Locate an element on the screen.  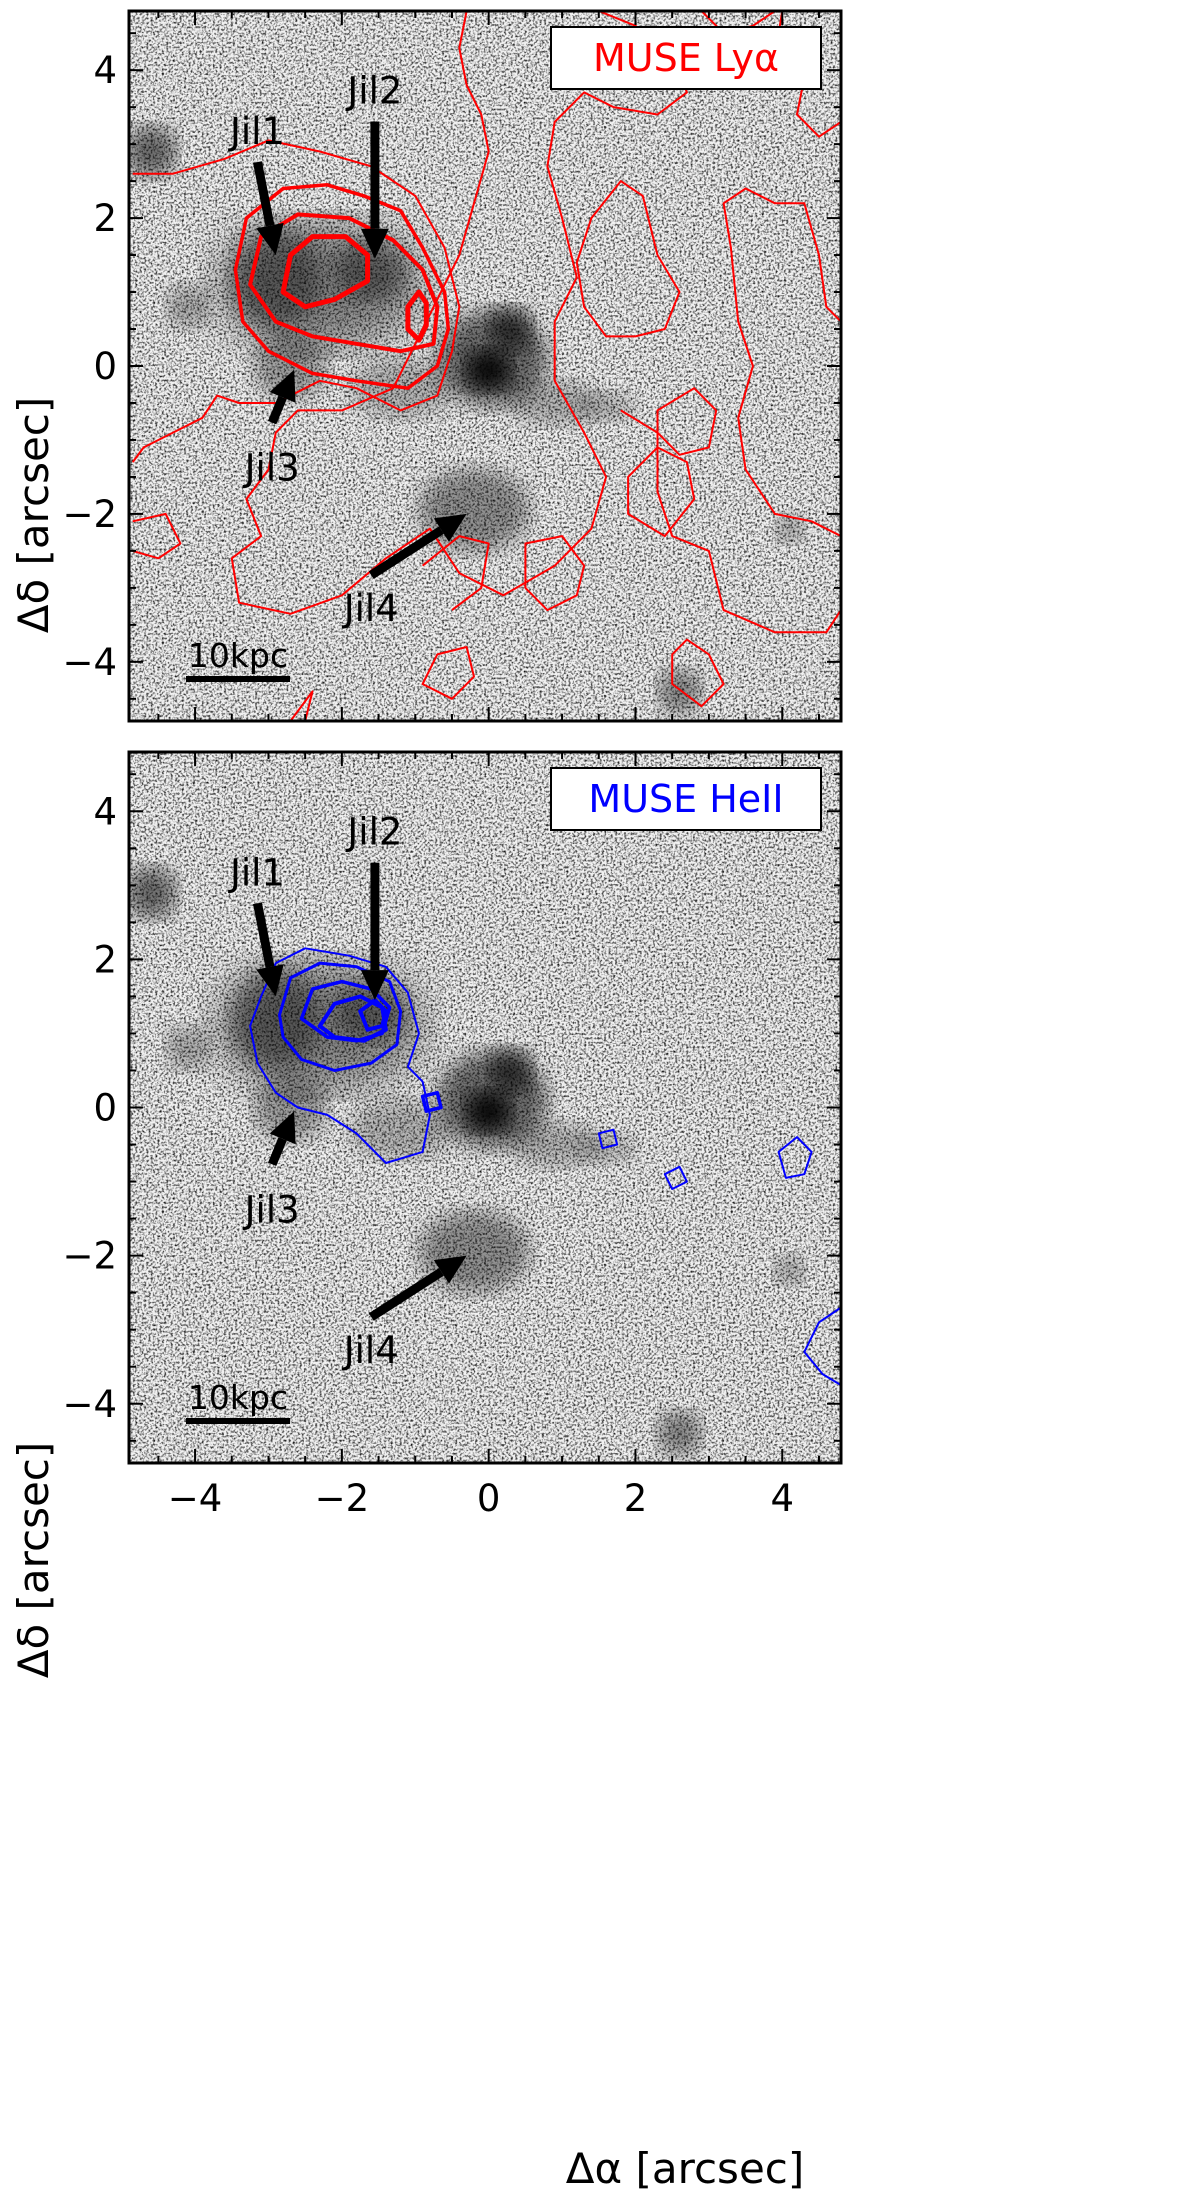
x-tick-label: 4 is located at coordinates (783, 1498).